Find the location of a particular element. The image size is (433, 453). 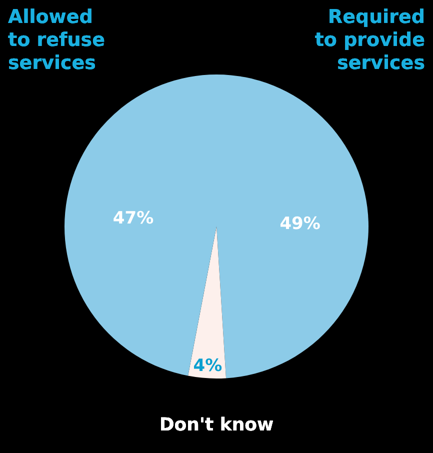

slice-label: Required to provide services is located at coordinates (369, 40).